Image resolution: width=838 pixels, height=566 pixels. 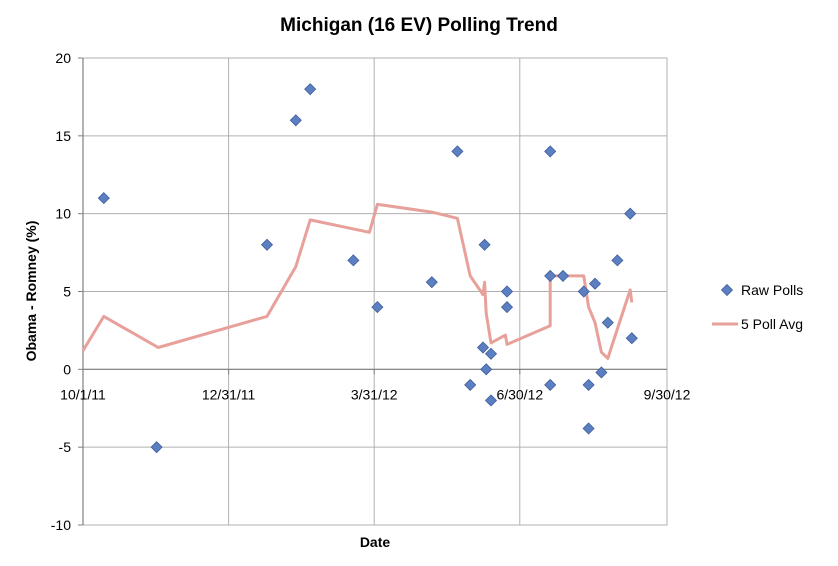 What do you see at coordinates (772, 324) in the screenshot?
I see `legend-avg-label: 5 Poll Avg` at bounding box center [772, 324].